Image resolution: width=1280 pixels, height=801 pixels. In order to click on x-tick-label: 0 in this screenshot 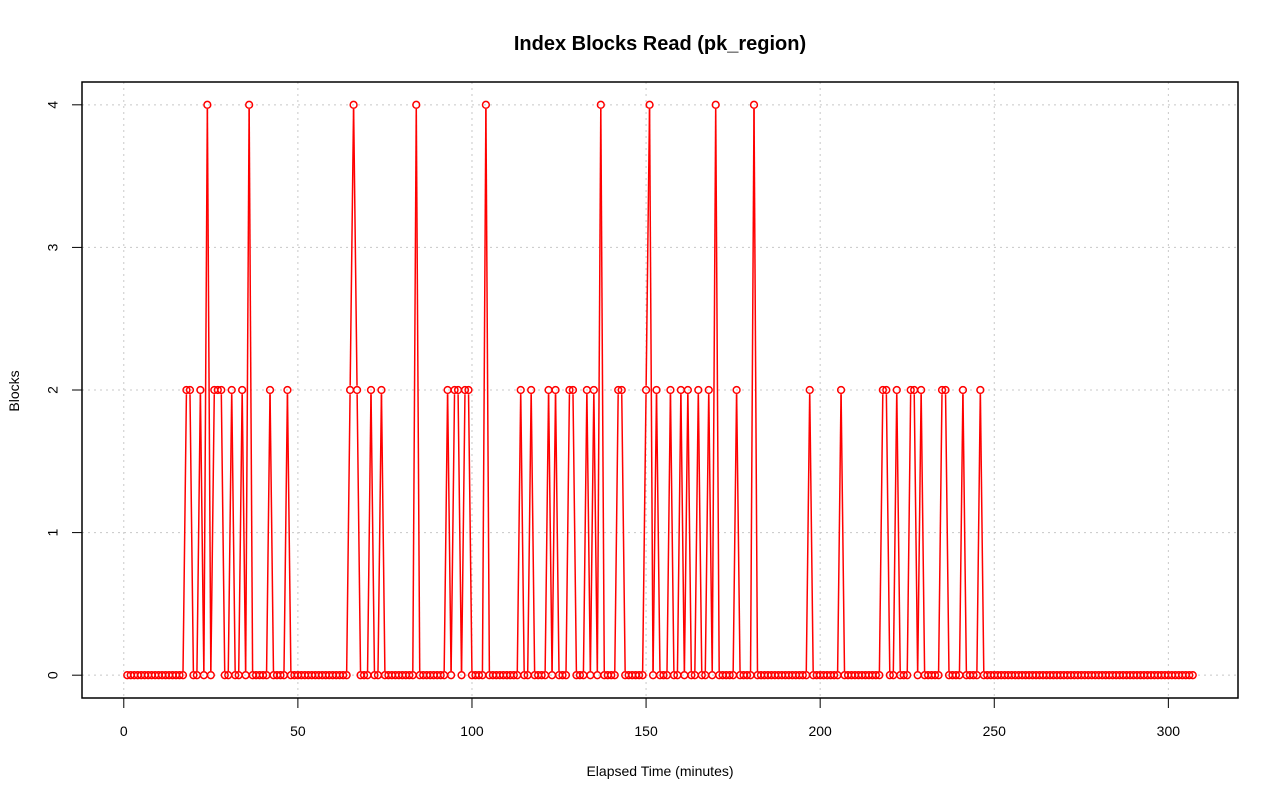, I will do `click(124, 731)`.